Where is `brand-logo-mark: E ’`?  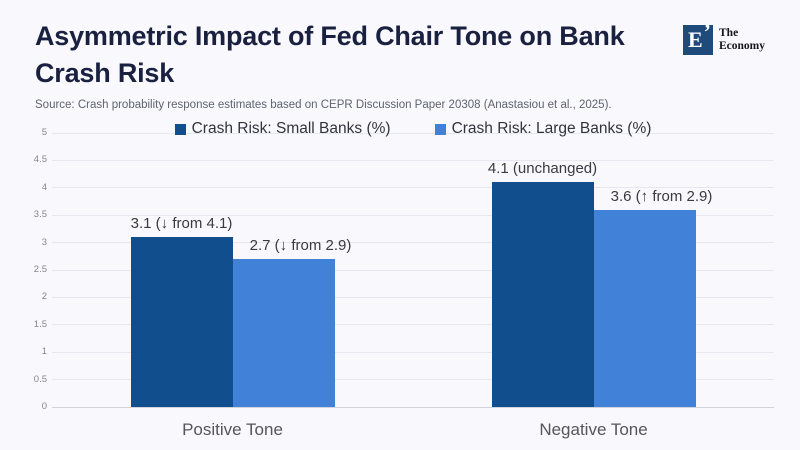
brand-logo-mark: E ’ is located at coordinates (698, 38).